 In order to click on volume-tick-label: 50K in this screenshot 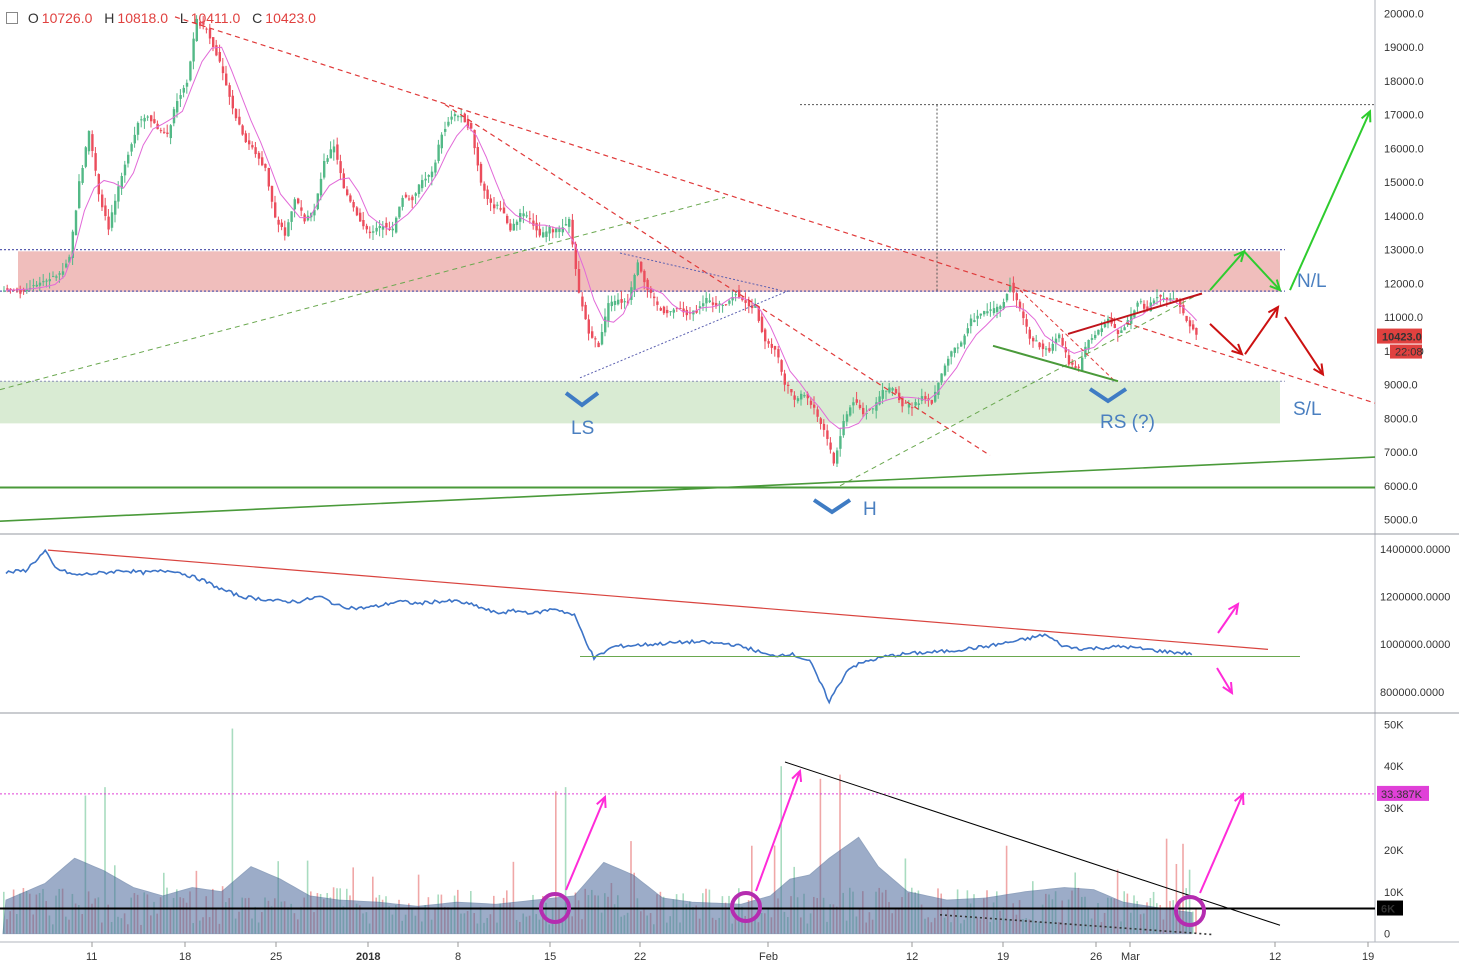, I will do `click(1394, 725)`.